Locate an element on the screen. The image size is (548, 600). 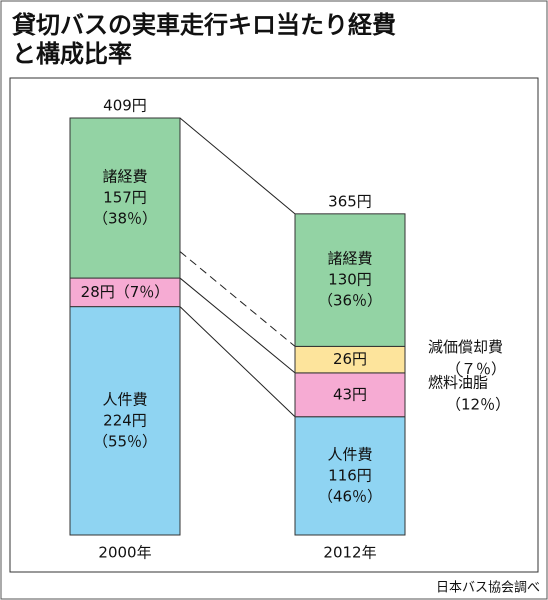
segment-label: 43円 is located at coordinates (350, 394).